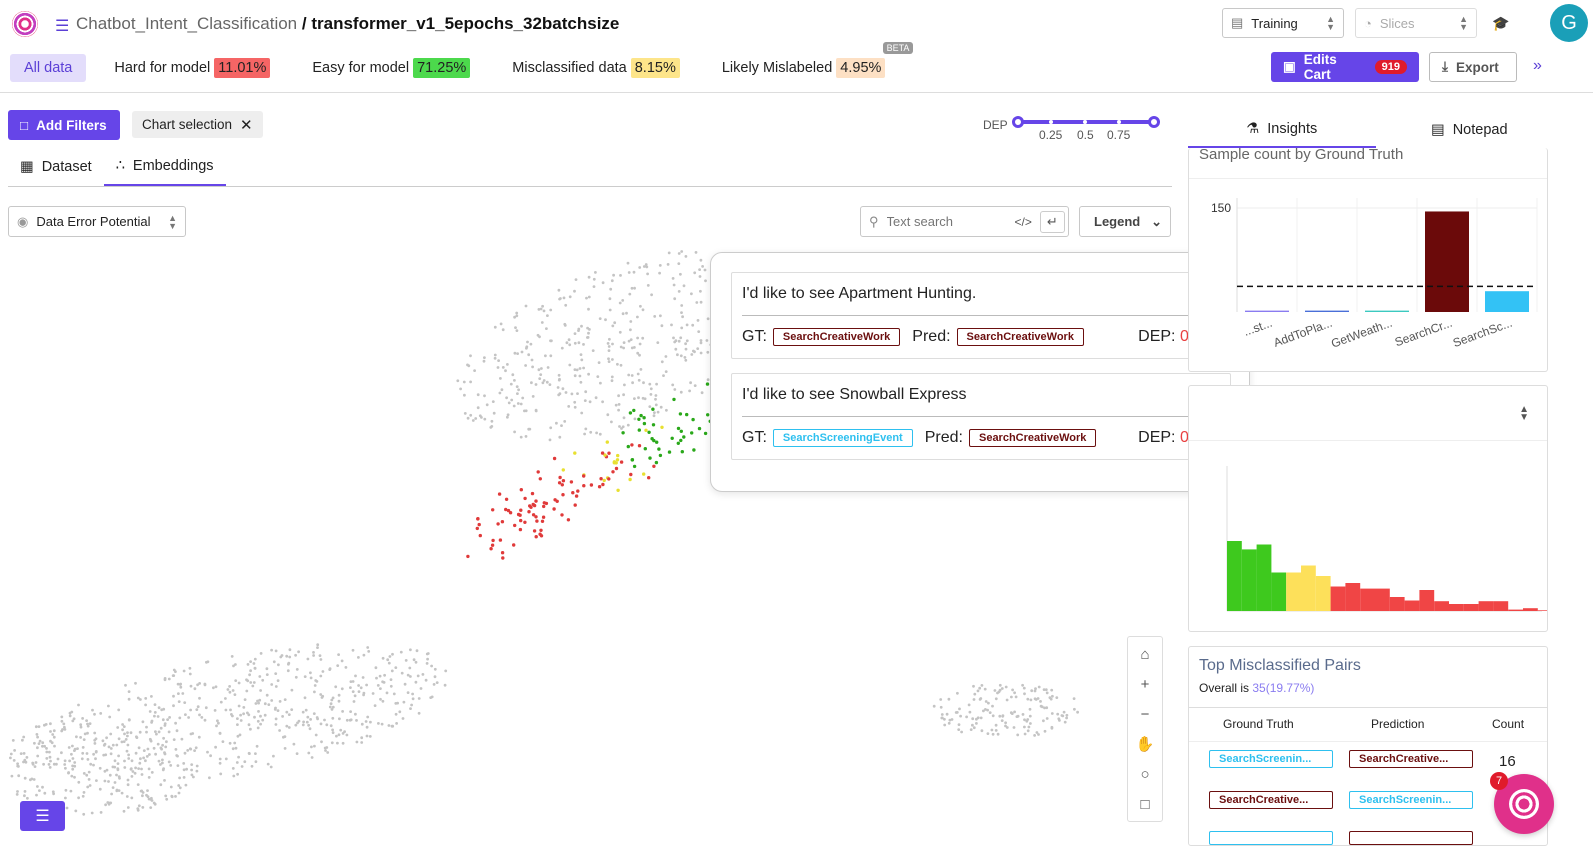 The image size is (1593, 852). I want to click on tab-dataset: ▦ Dataset, so click(56, 167).